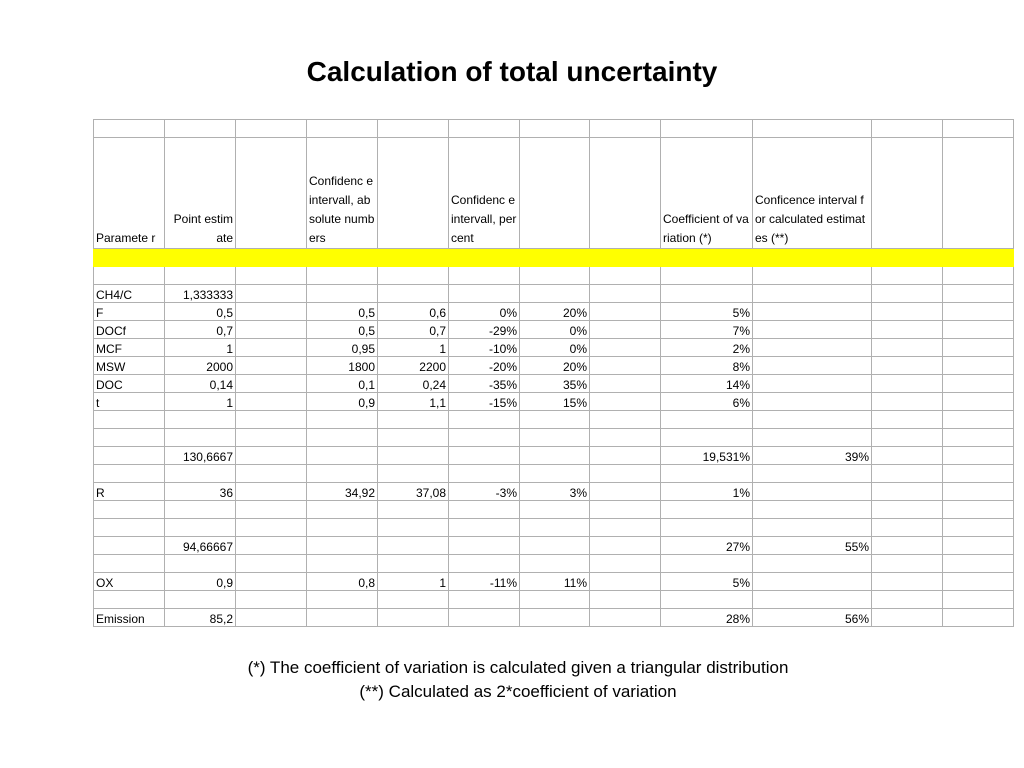  Describe the element at coordinates (706, 347) in the screenshot. I see `value-cell: 2%` at that location.